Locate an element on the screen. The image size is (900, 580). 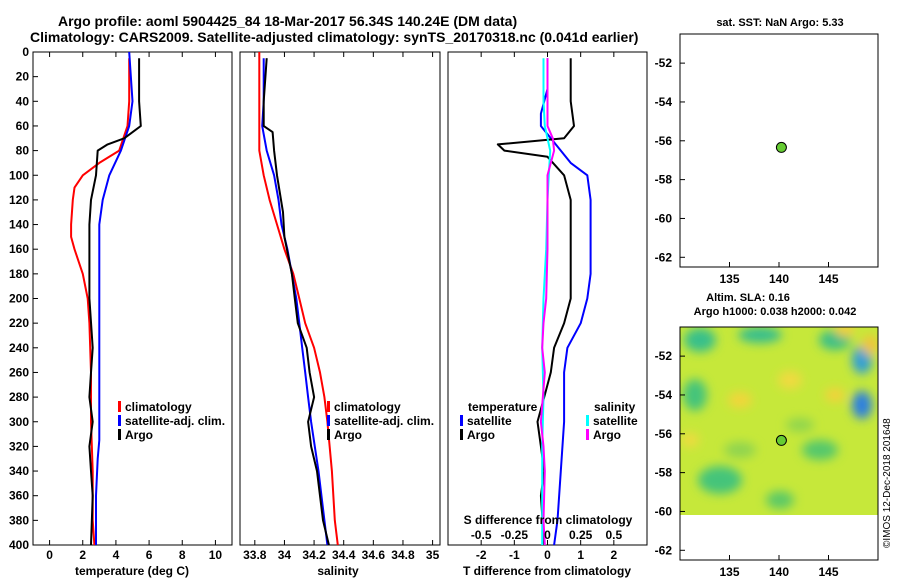
y-tick-label: 0 is located at coordinates (25, 52).